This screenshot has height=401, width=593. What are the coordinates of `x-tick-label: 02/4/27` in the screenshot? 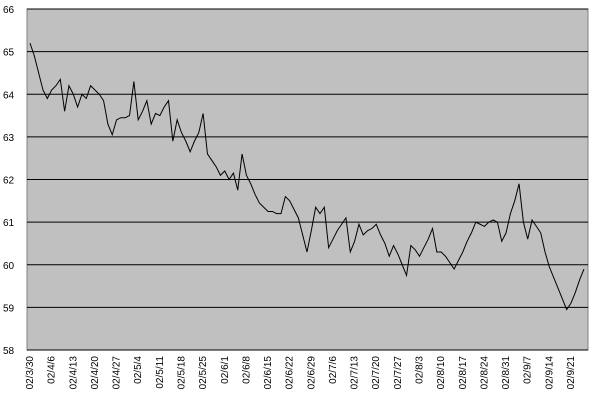 It's located at (117, 373).